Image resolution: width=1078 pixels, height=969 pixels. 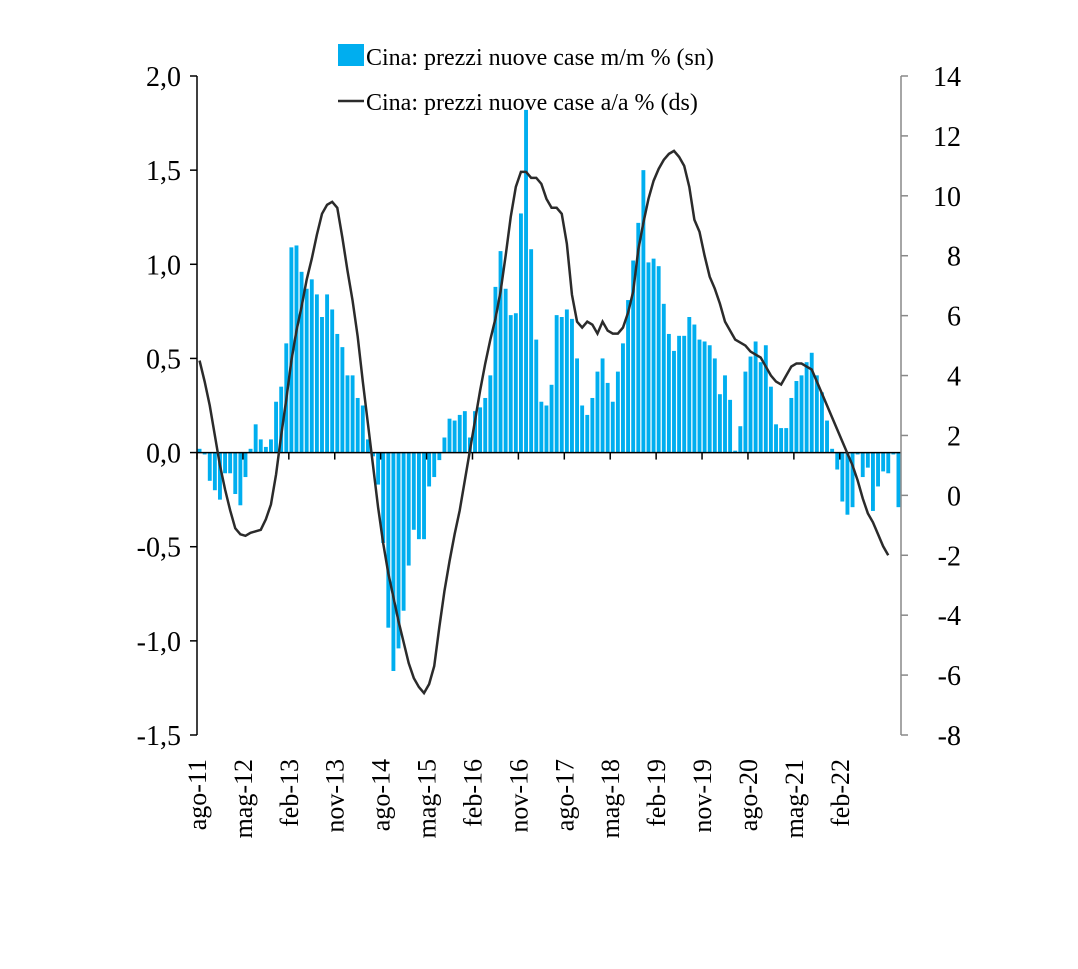 What do you see at coordinates (954, 496) in the screenshot?
I see `right-tick-label: 0` at bounding box center [954, 496].